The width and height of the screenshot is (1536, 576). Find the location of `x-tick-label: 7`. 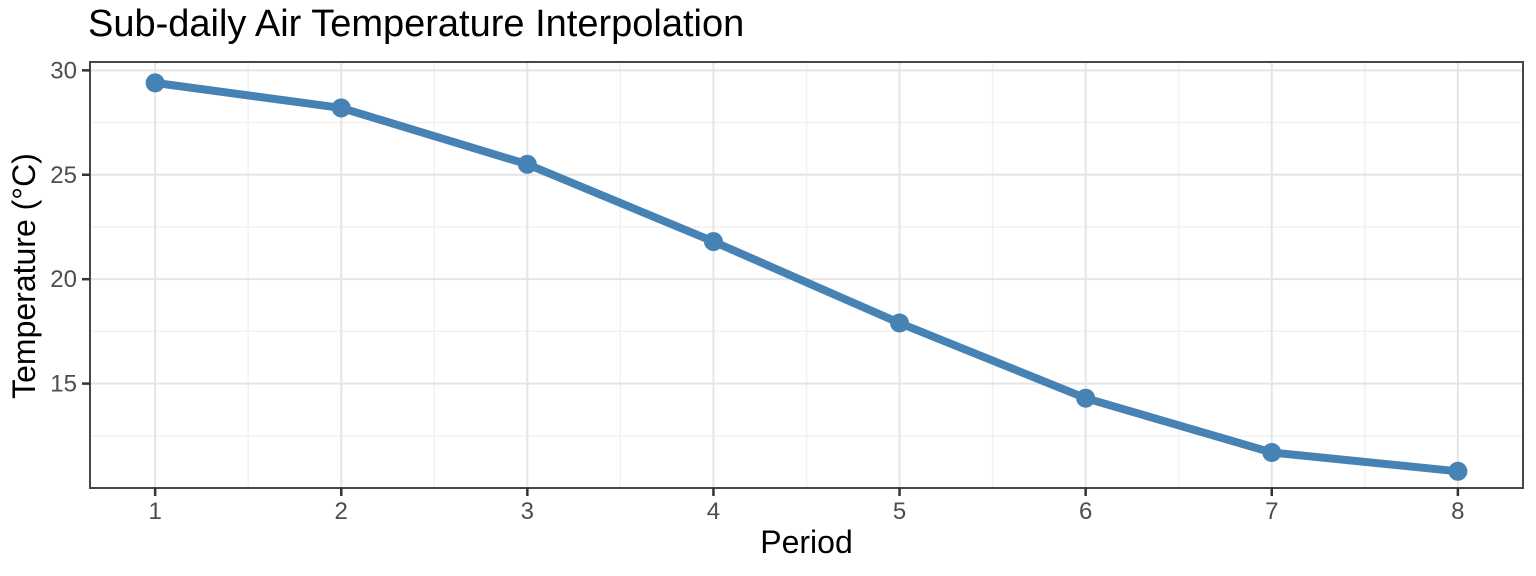

x-tick-label: 7 is located at coordinates (1271, 511).